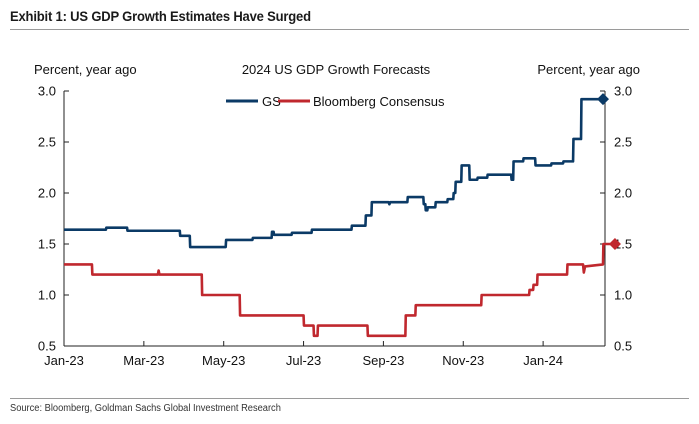 The width and height of the screenshot is (699, 424). What do you see at coordinates (623, 91) in the screenshot?
I see `right-y-tick-label: 3.0` at bounding box center [623, 91].